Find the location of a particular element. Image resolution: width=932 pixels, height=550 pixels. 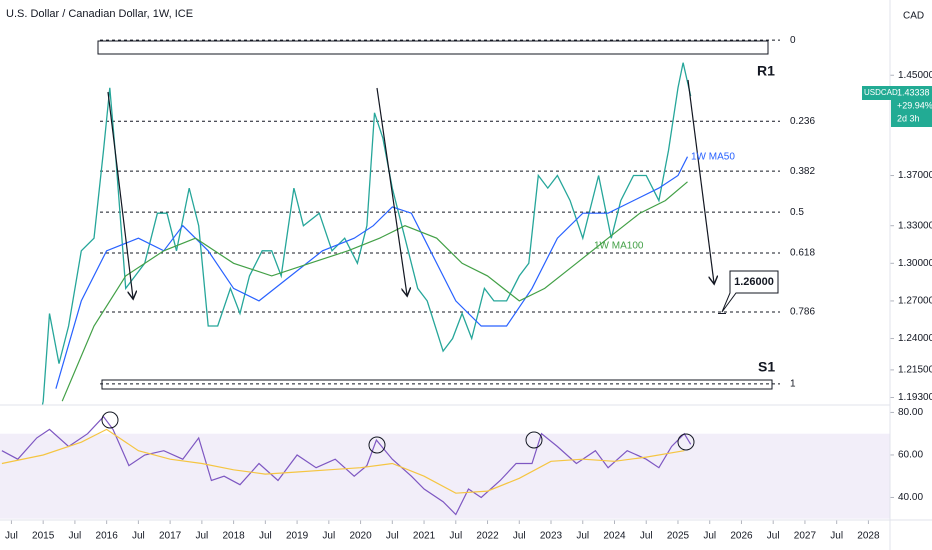

x-tick-label: 2022 is located at coordinates (487, 536).